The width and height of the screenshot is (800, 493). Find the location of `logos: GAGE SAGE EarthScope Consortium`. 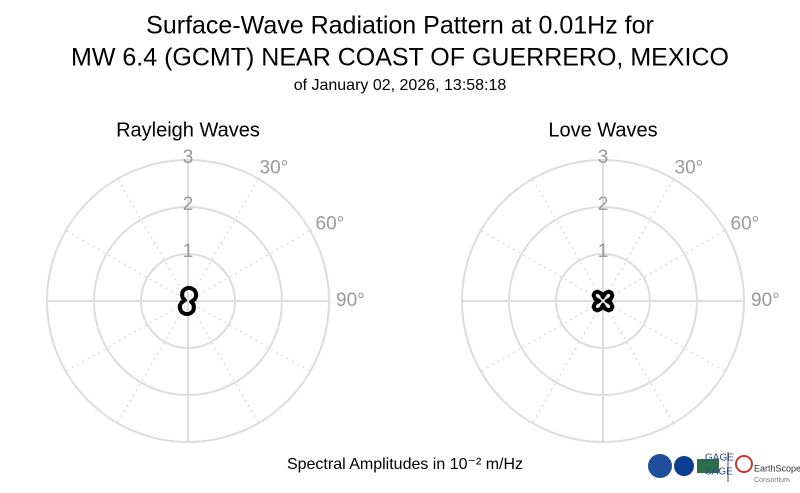

logos: GAGE SAGE EarthScope Consortium is located at coordinates (724, 468).